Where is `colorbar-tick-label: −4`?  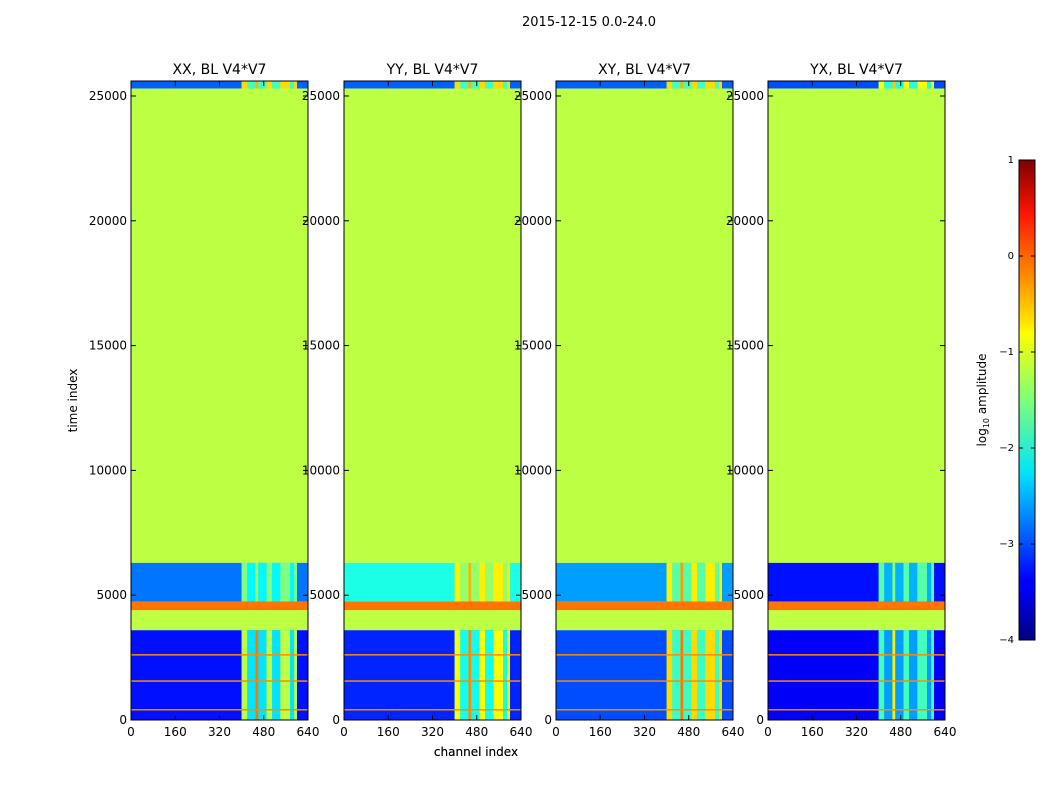 colorbar-tick-label: −4 is located at coordinates (1006, 640).